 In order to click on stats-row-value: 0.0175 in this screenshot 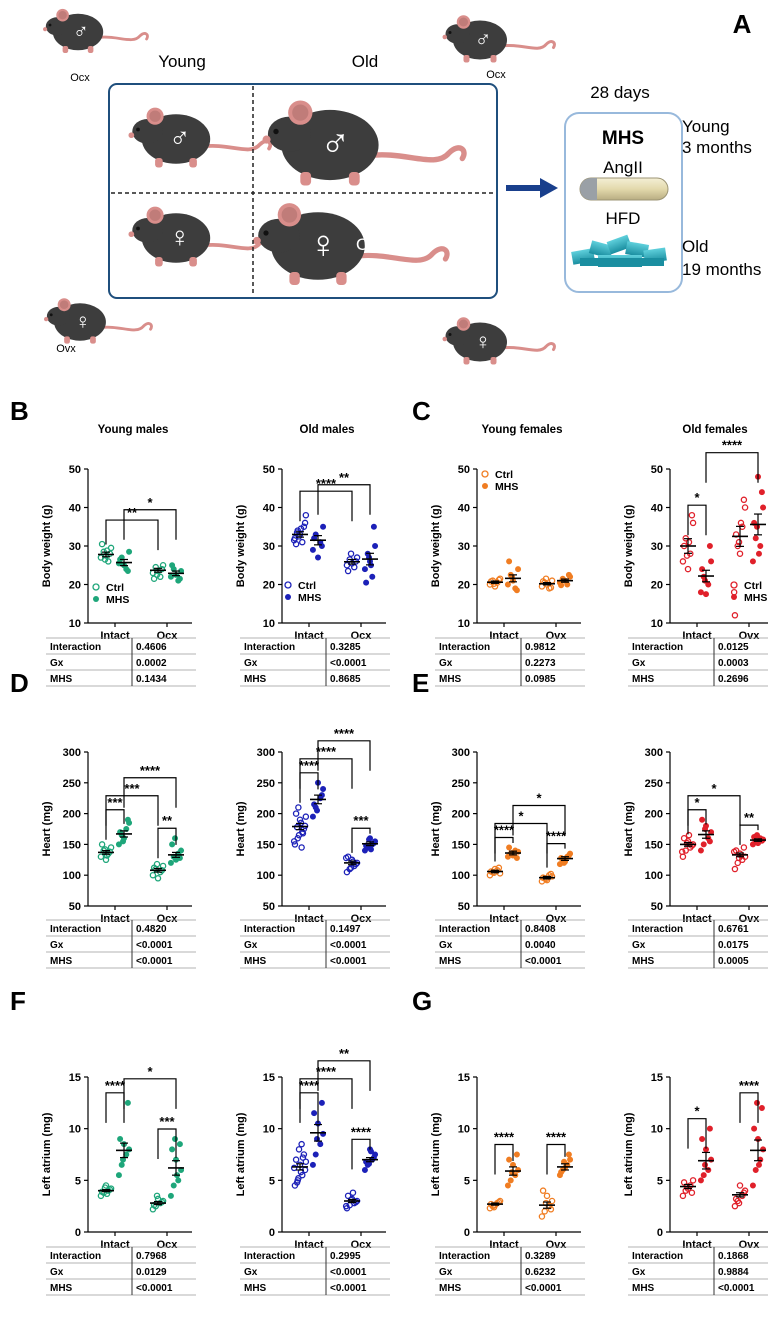, I will do `click(733, 945)`.